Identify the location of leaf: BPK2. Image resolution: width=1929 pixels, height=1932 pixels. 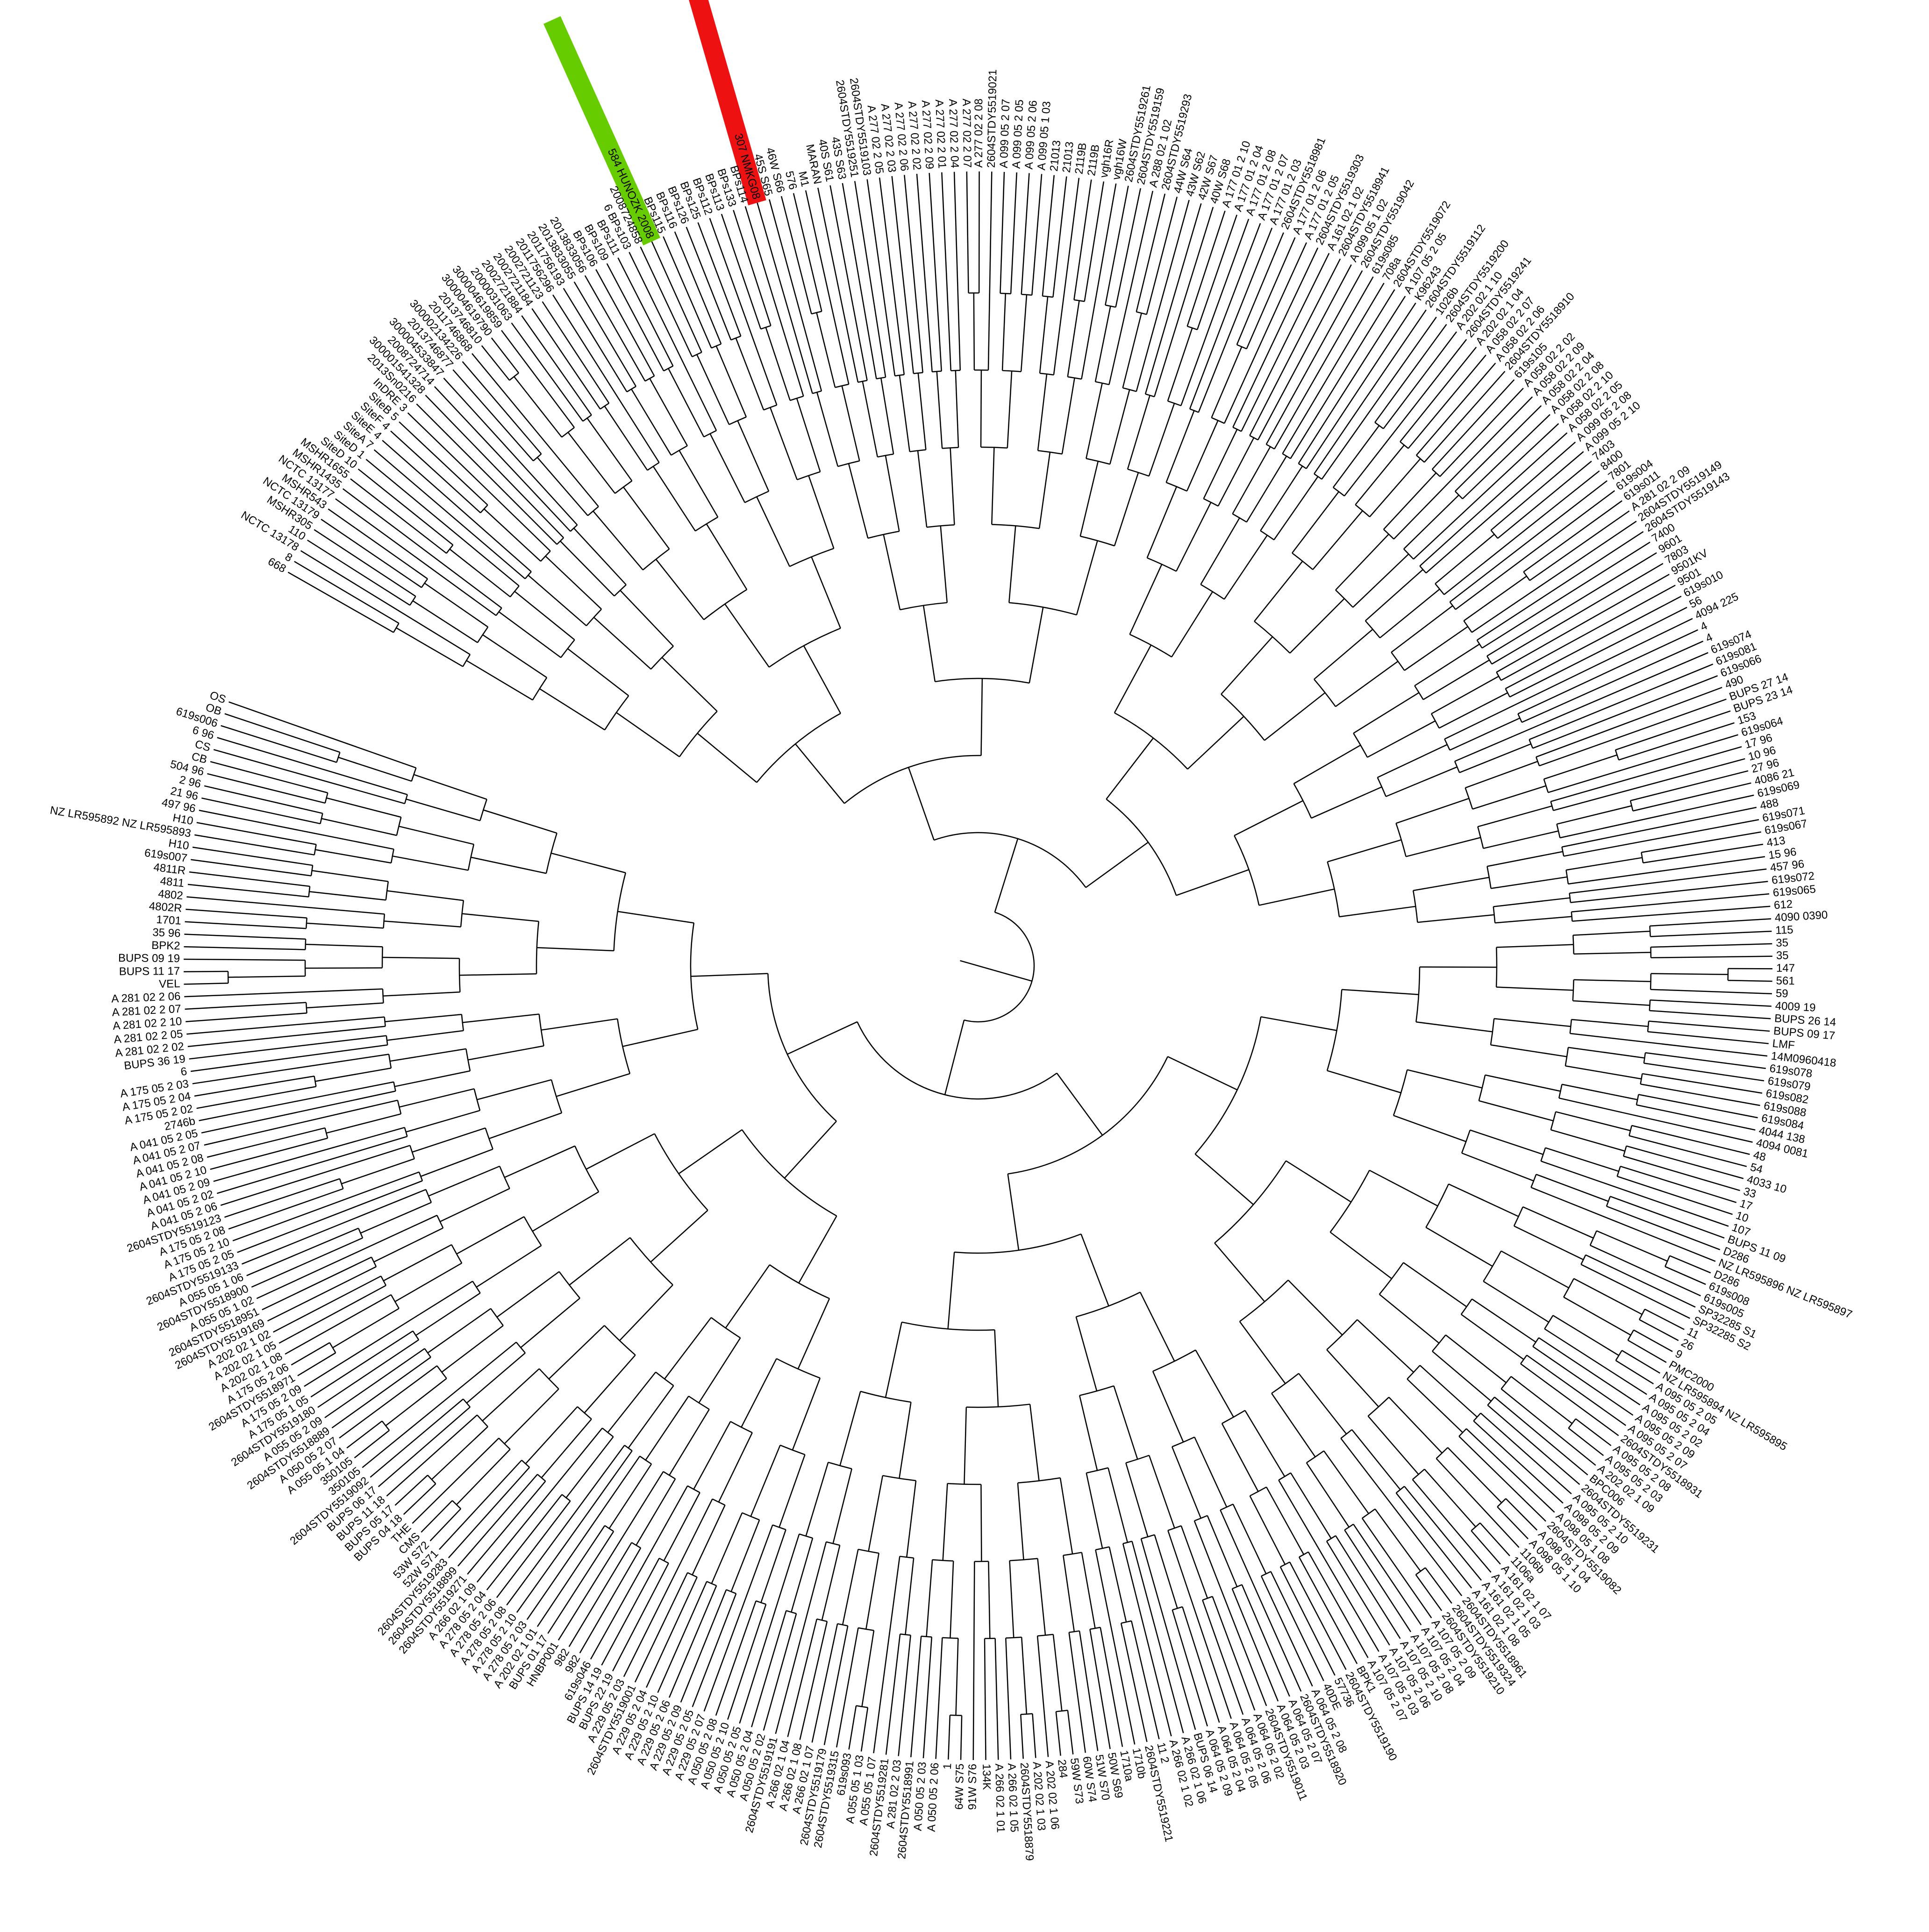
(165, 945).